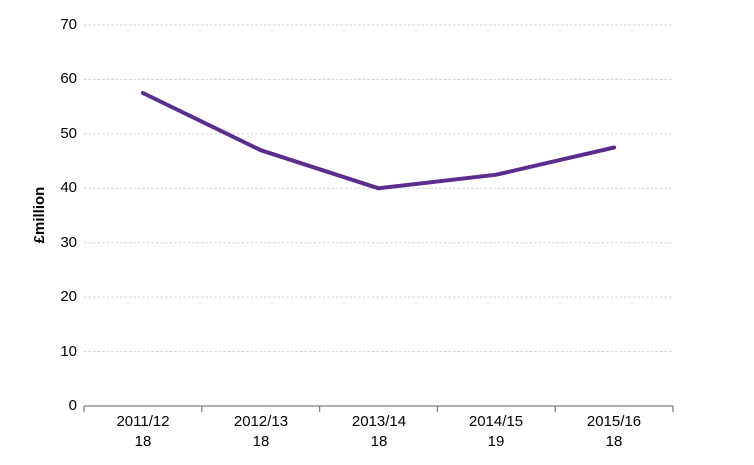  I want to click on x-category-year: 2012/13, so click(261, 421).